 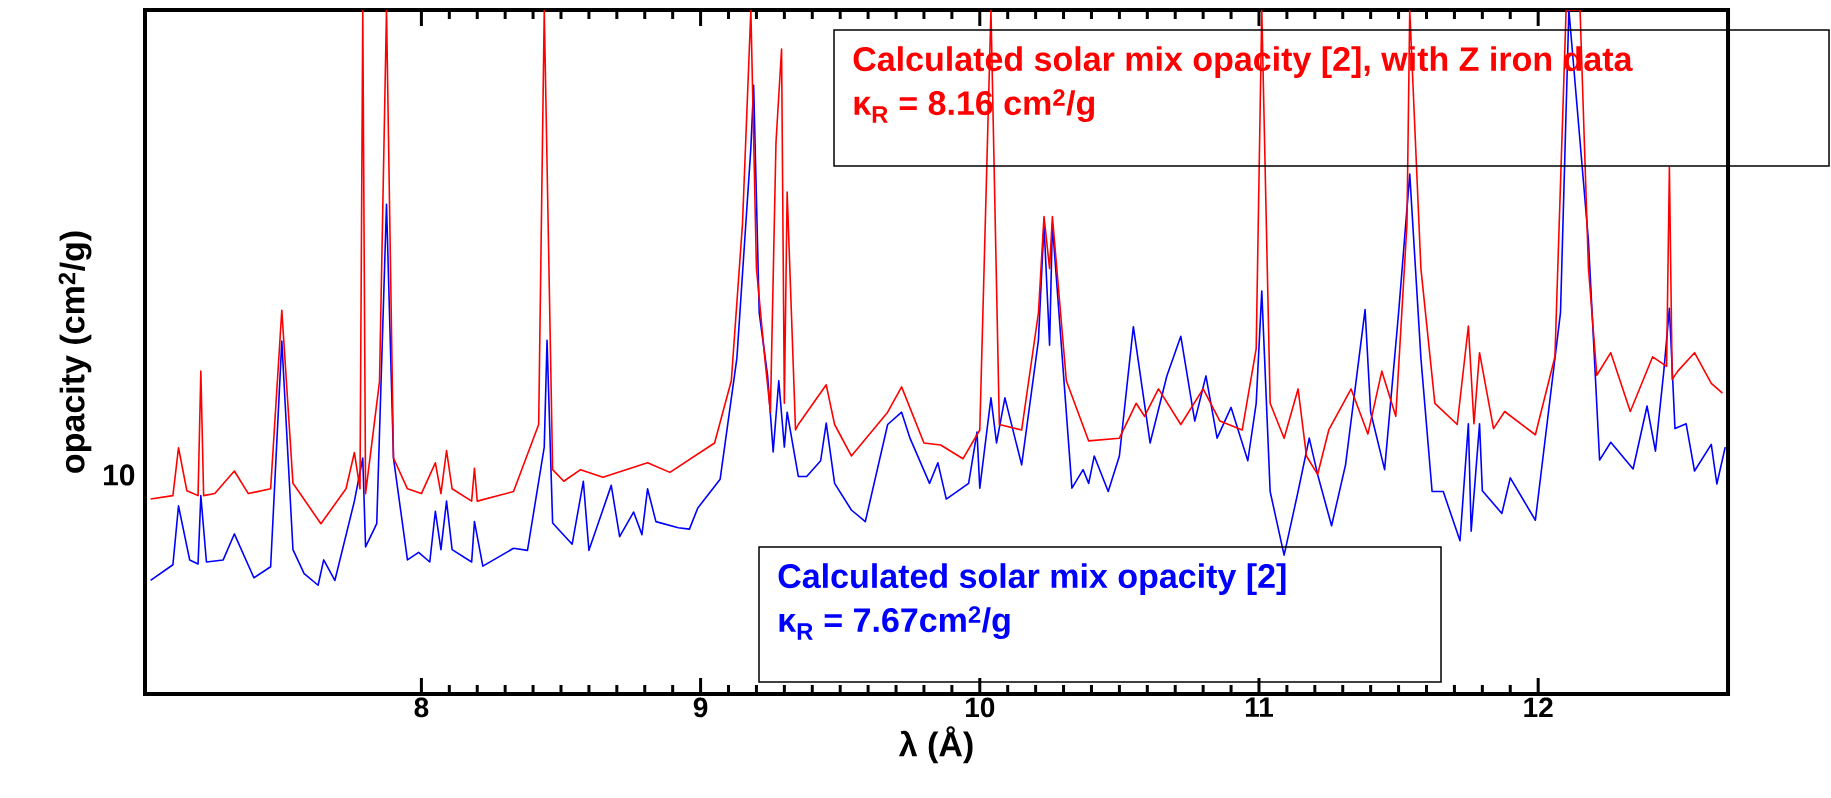 I want to click on x-tick-label: 9, so click(x=700, y=707).